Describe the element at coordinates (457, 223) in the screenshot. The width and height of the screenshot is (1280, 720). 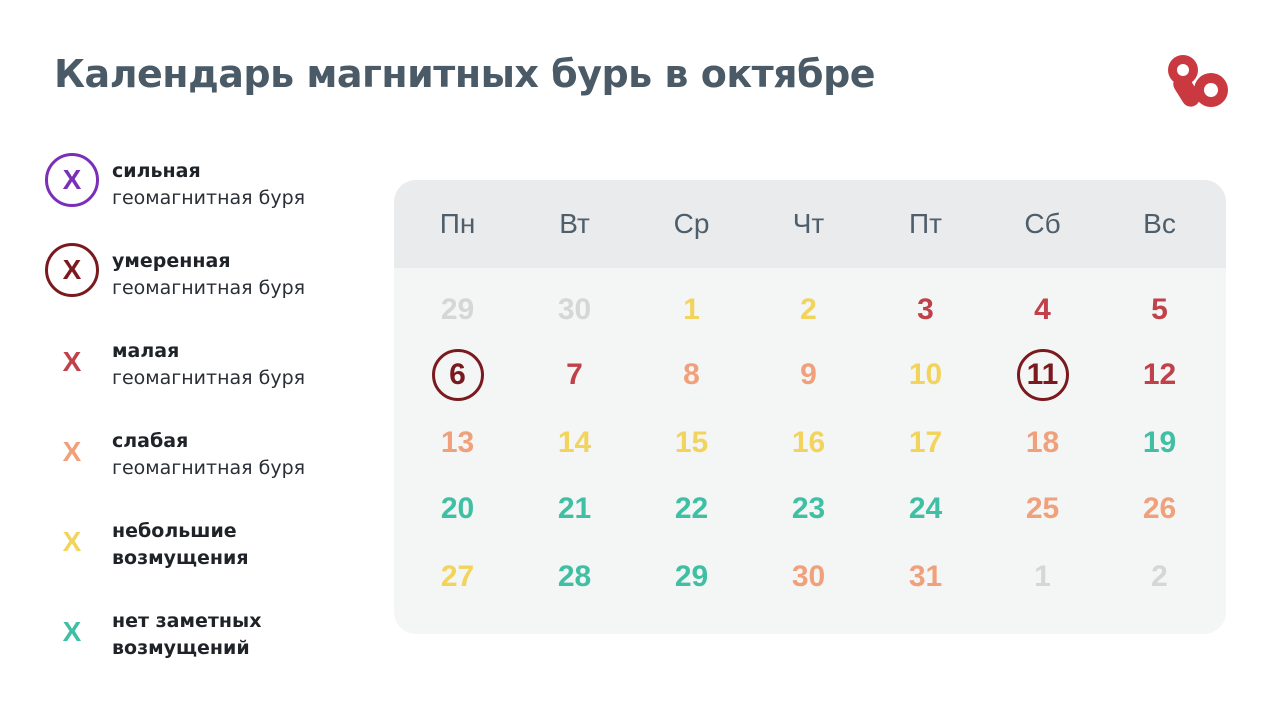
I see `weekday-label: Пн` at that location.